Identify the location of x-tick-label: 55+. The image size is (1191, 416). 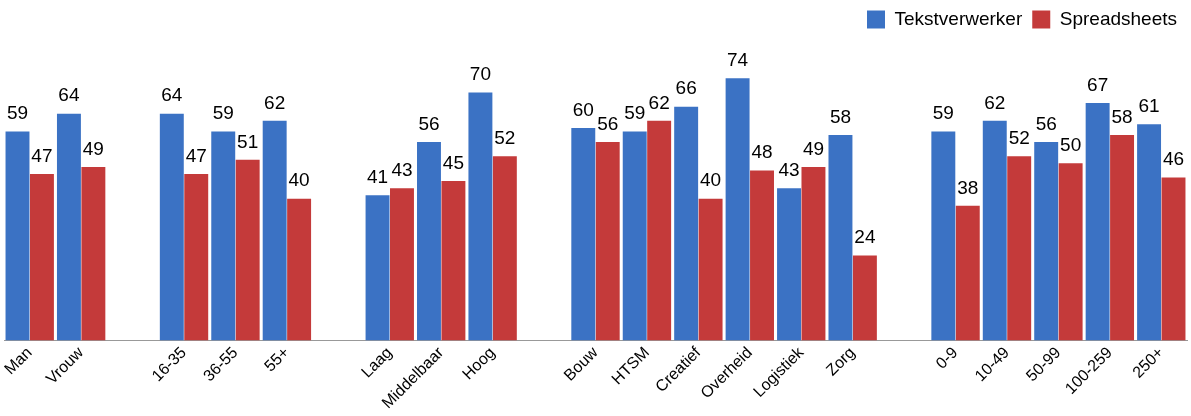
(276, 359).